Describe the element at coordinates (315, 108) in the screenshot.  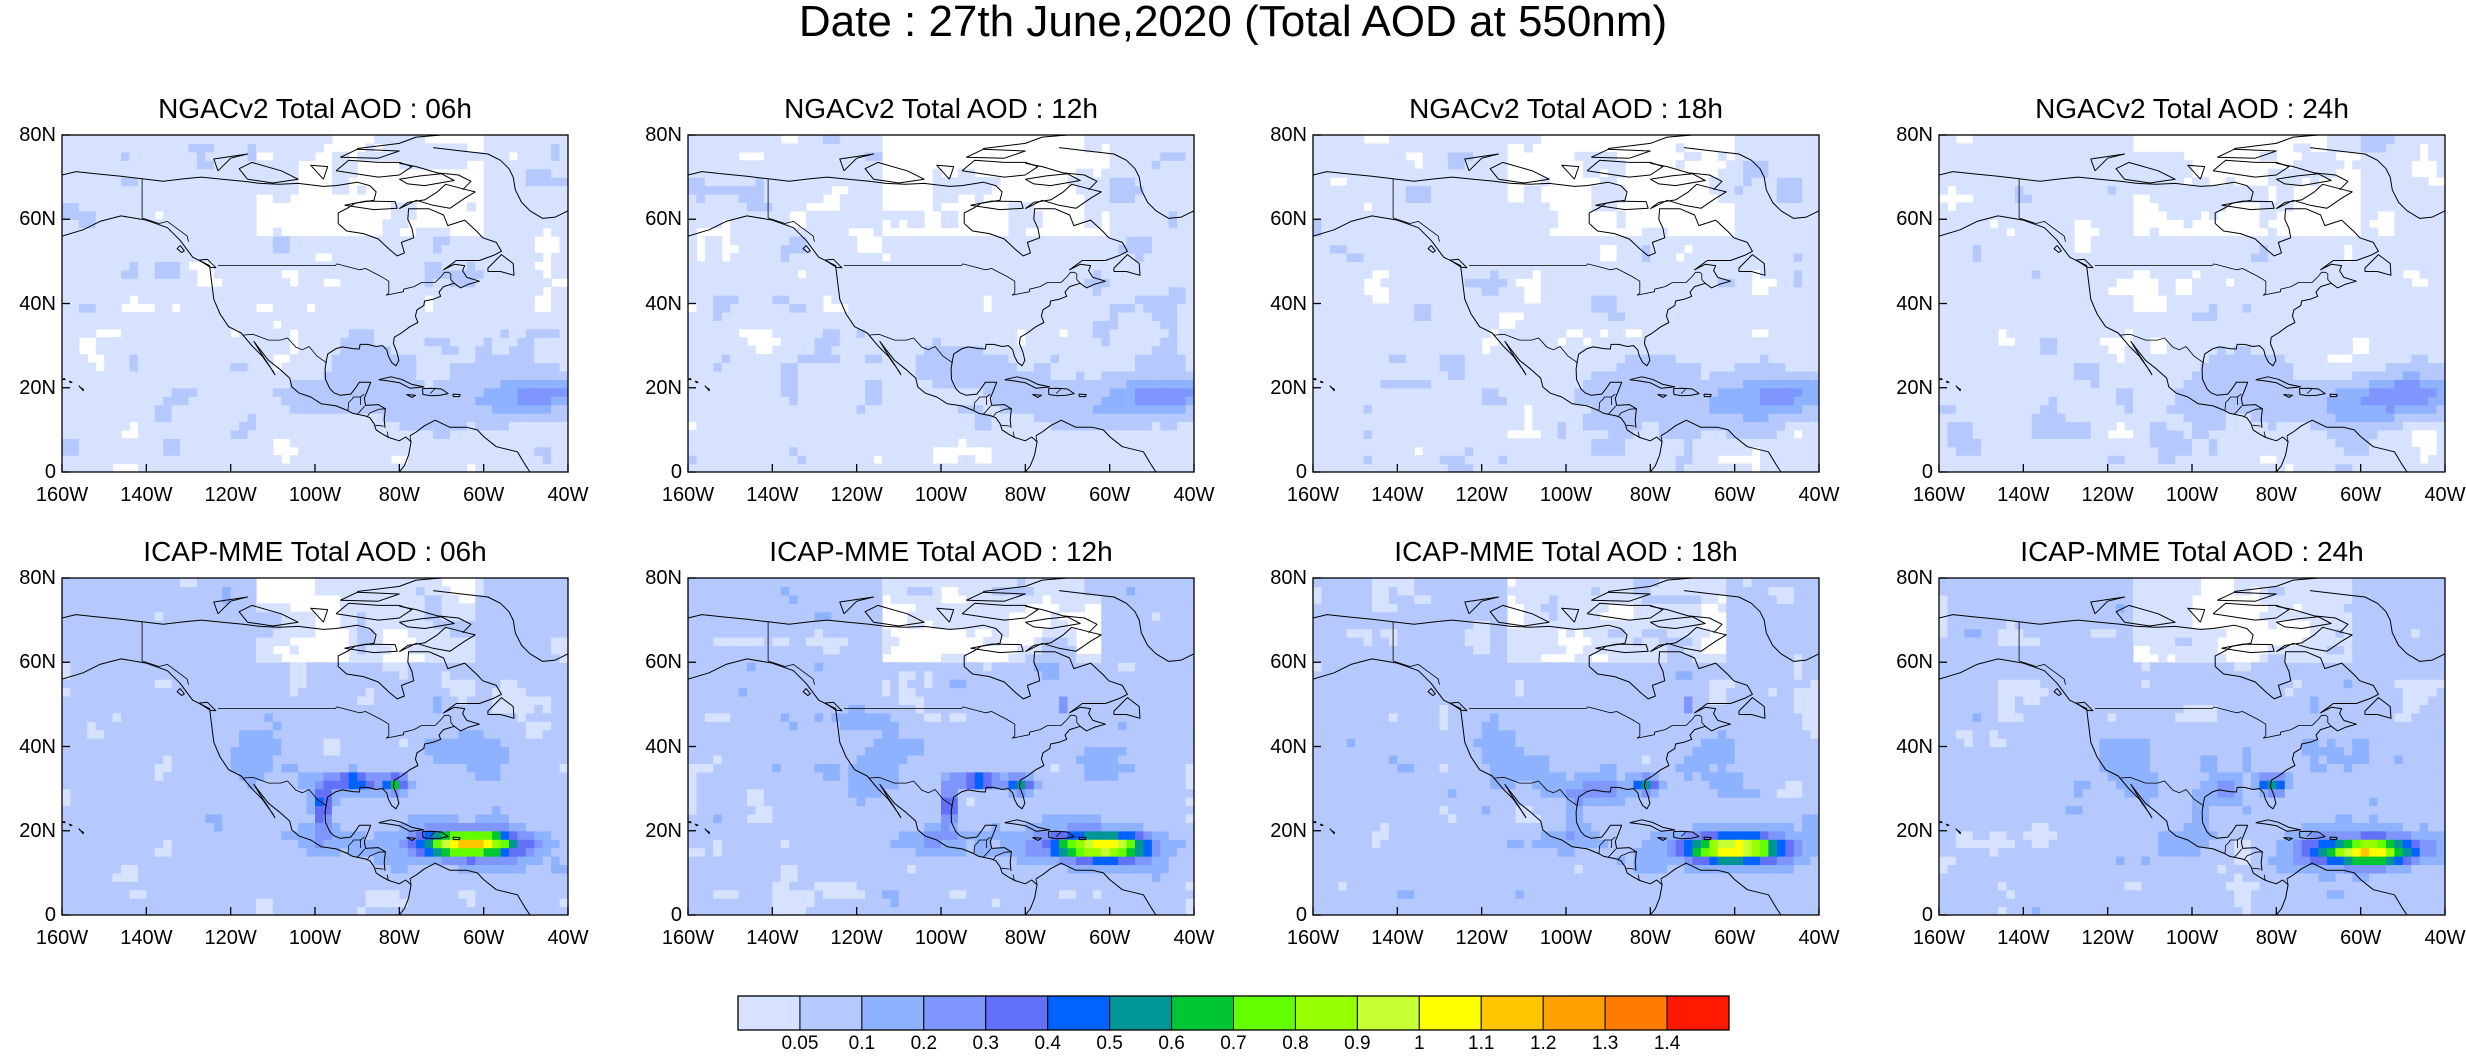
I see `panel-title: NGACv2 Total AOD : 06h` at that location.